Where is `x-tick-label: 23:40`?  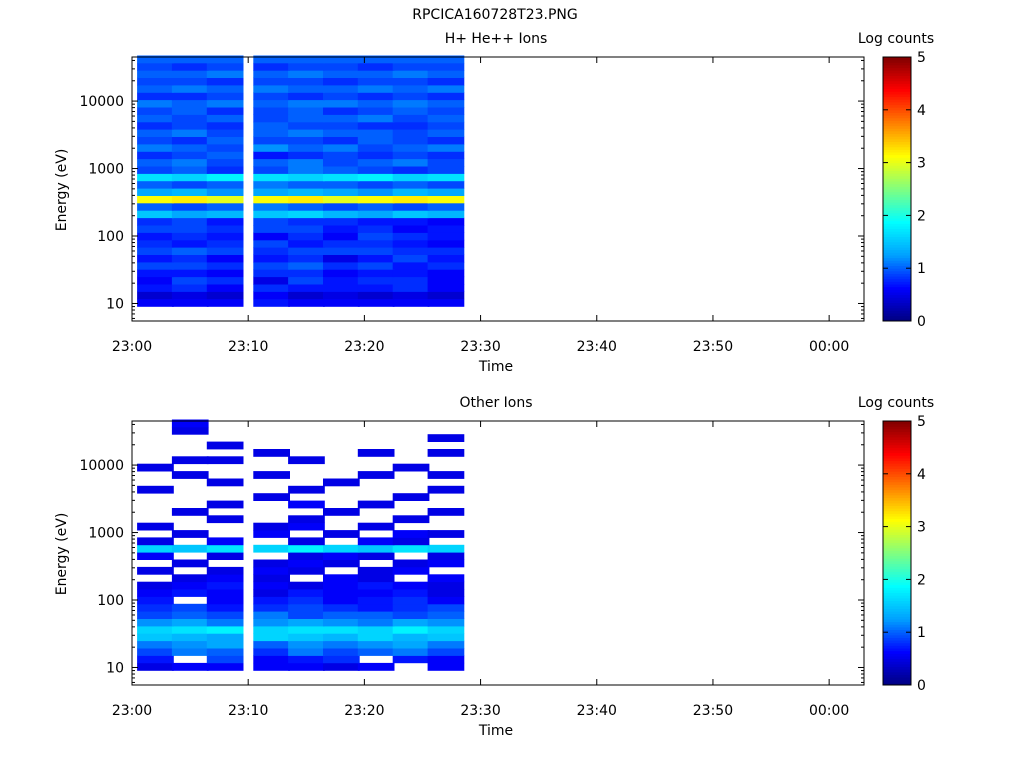
x-tick-label: 23:40 is located at coordinates (597, 711).